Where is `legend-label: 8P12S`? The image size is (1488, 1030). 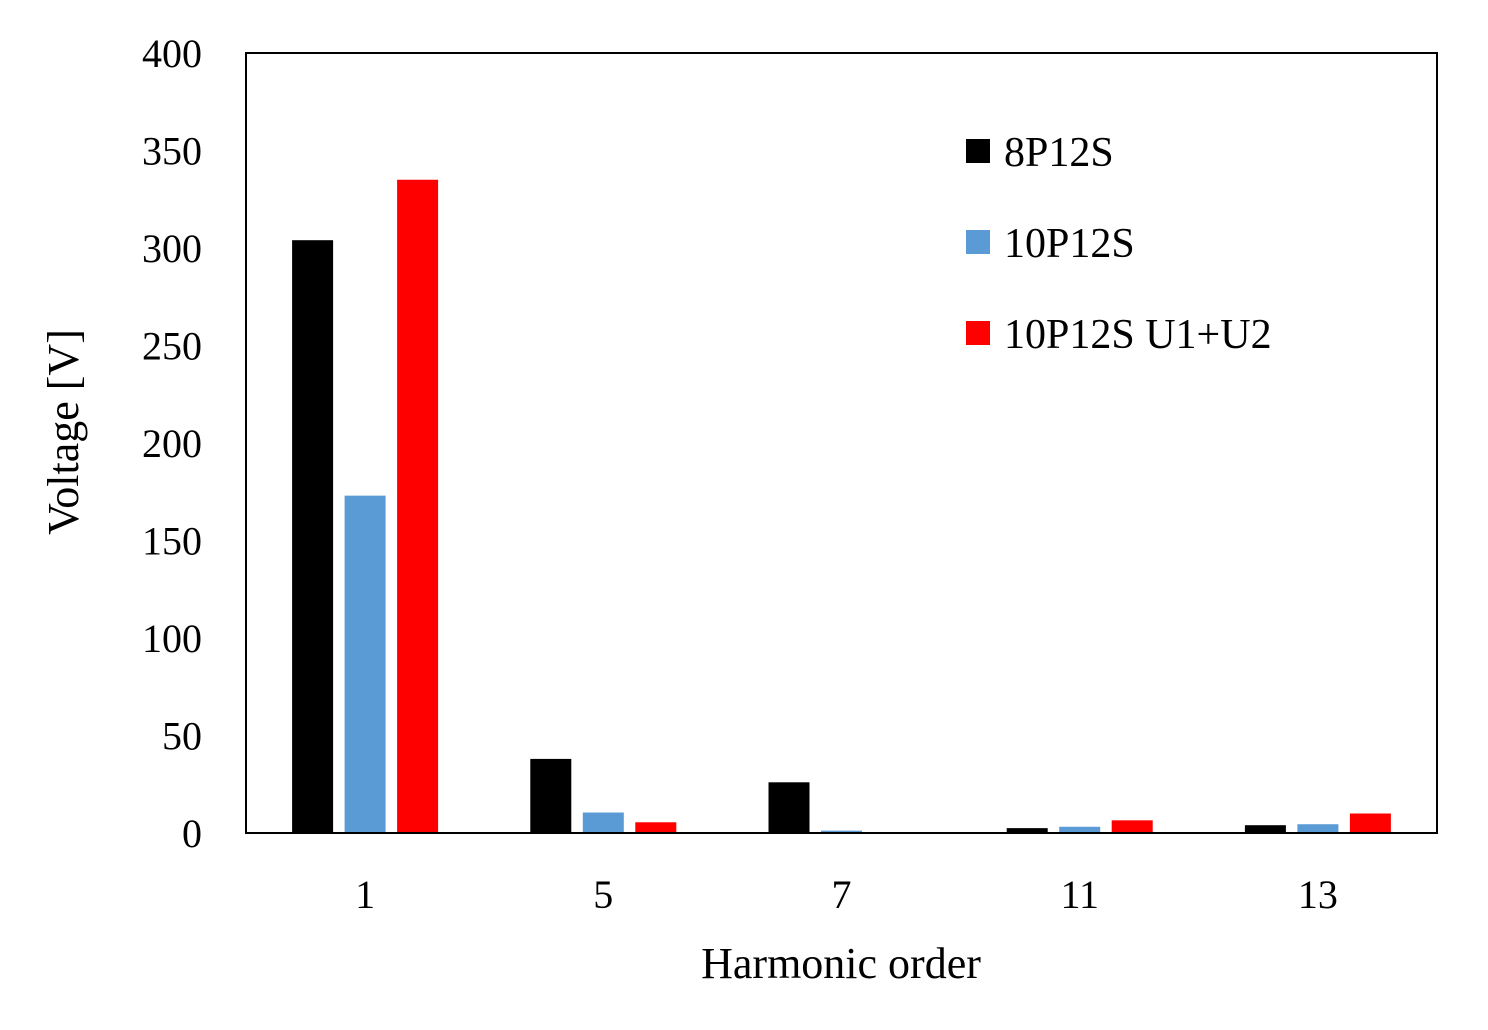
legend-label: 8P12S is located at coordinates (1059, 153).